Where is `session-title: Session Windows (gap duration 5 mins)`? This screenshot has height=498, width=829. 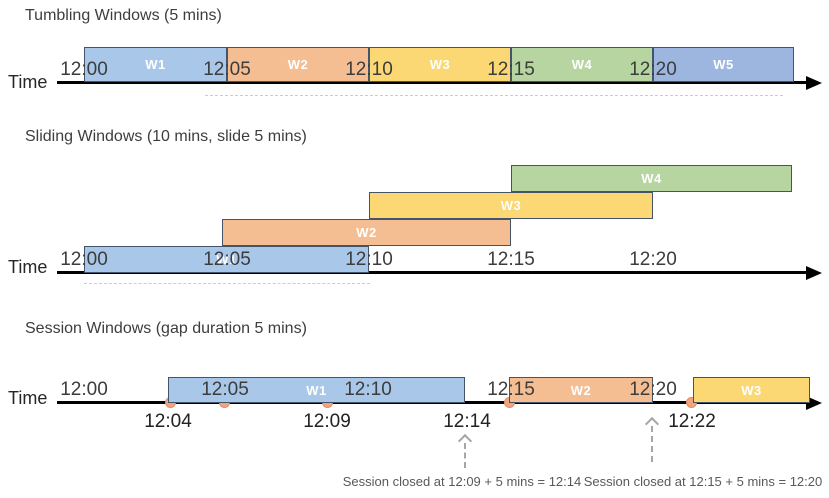
session-title: Session Windows (gap duration 5 mins) is located at coordinates (166, 328).